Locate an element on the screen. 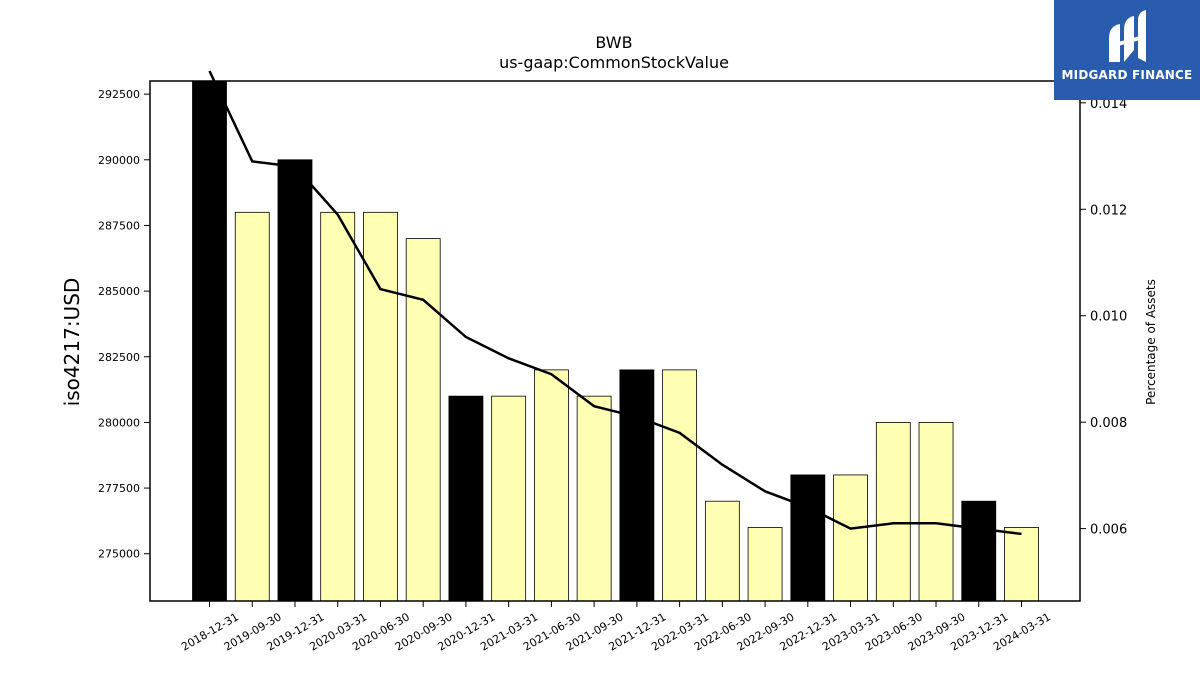 Image resolution: width=1200 pixels, height=675 pixels. y2-axis: 0.006 0.008 0.010 0.012 0.014 is located at coordinates (1103, 317).